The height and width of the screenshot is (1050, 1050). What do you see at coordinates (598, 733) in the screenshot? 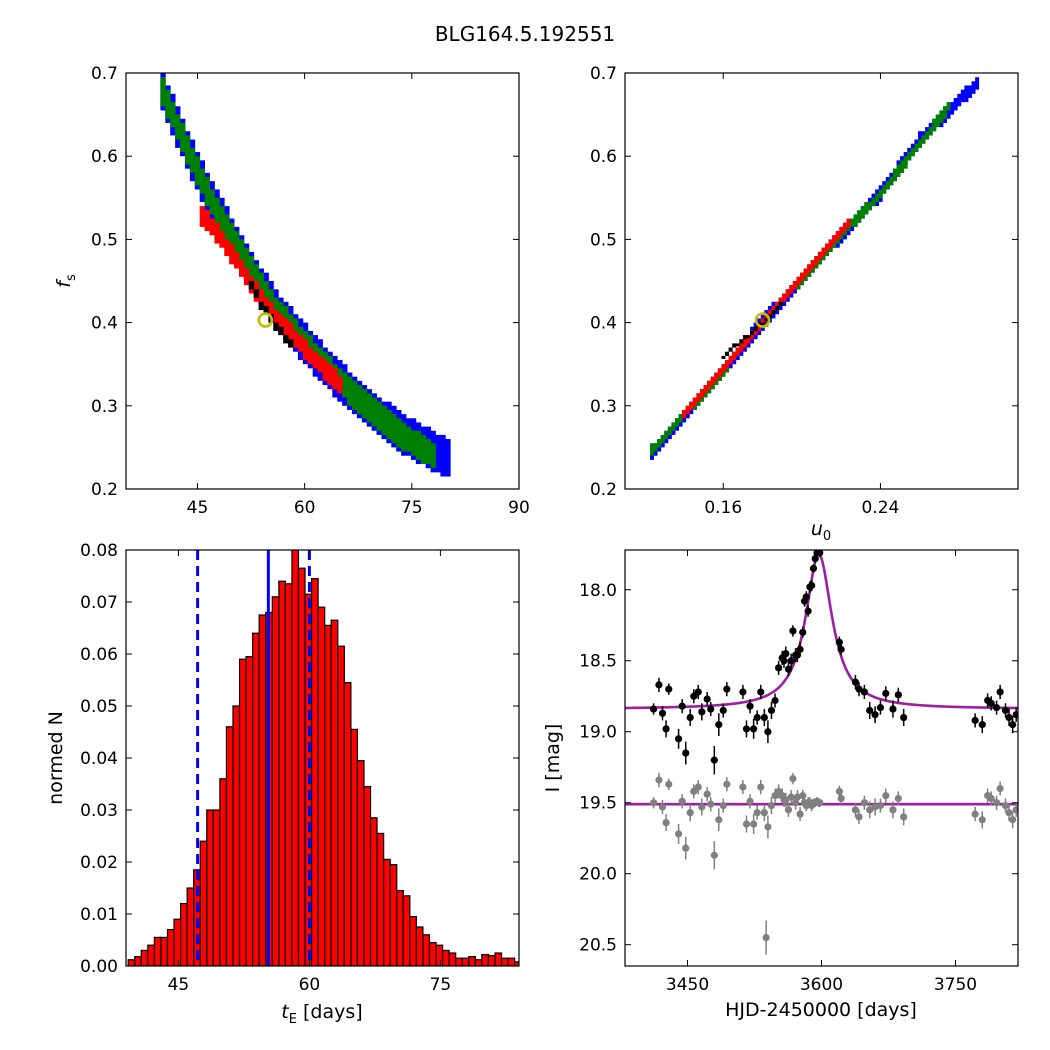
I see `y-tick-label: 19.0` at bounding box center [598, 733].